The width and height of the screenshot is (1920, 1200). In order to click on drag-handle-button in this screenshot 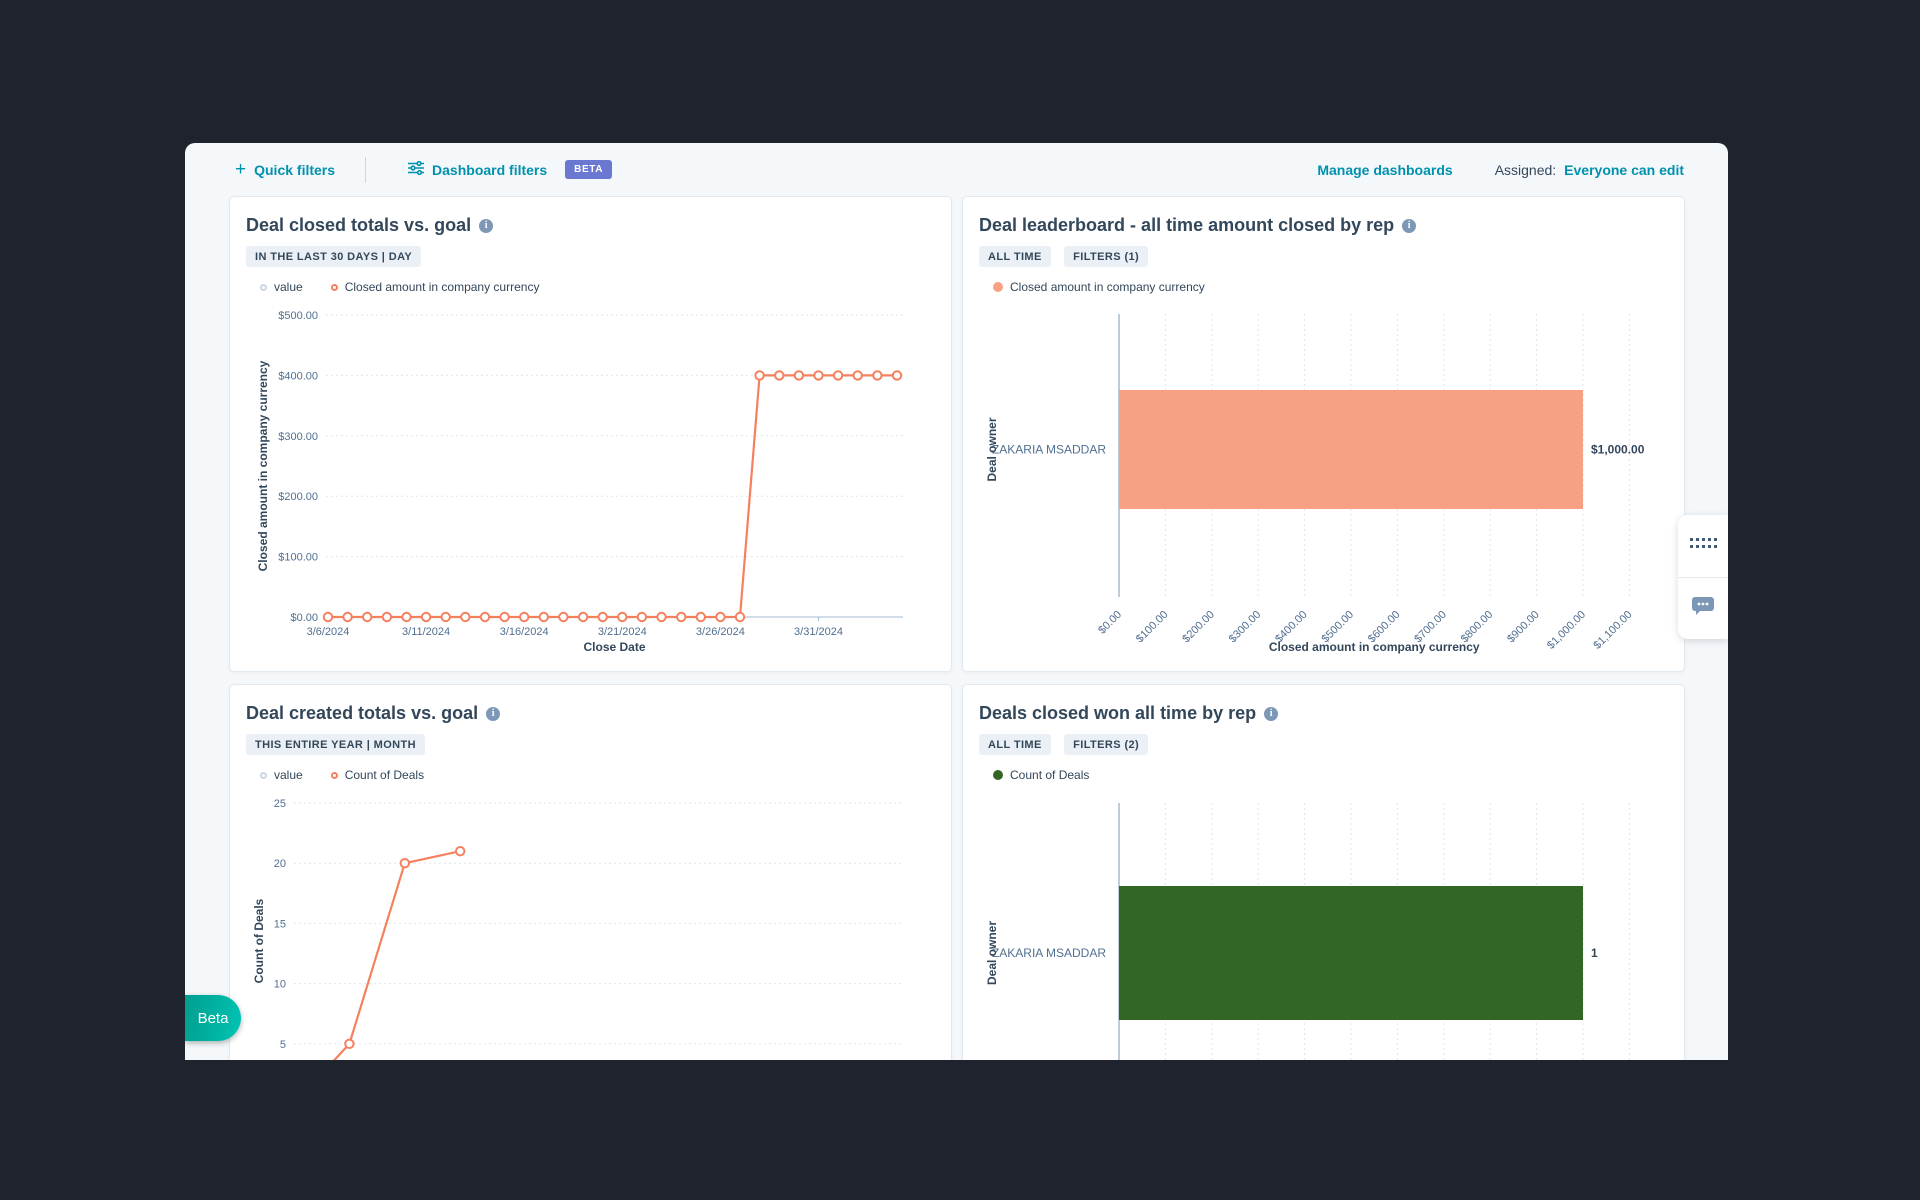, I will do `click(1703, 546)`.